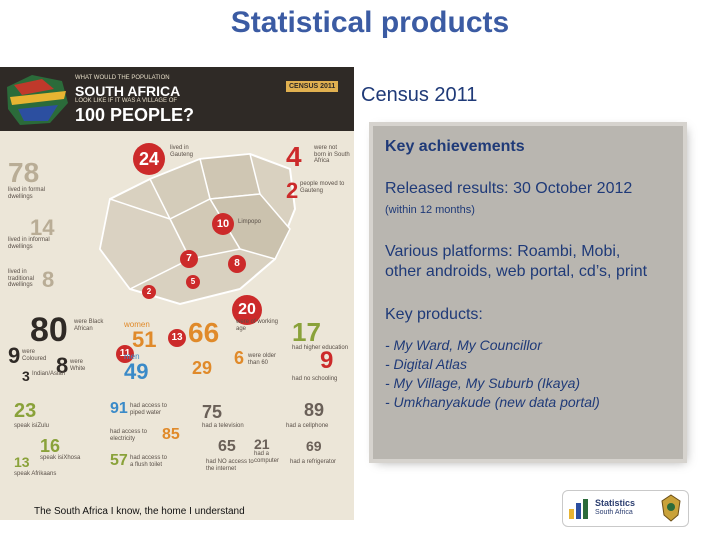  What do you see at coordinates (315, 379) in the screenshot?
I see `no-schooling-label: had no schooling` at bounding box center [315, 379].